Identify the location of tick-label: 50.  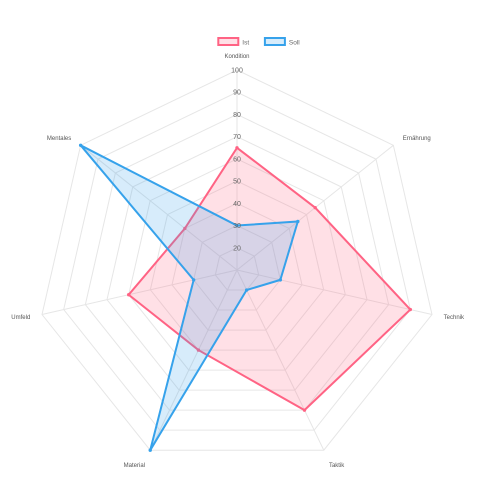
(237, 182).